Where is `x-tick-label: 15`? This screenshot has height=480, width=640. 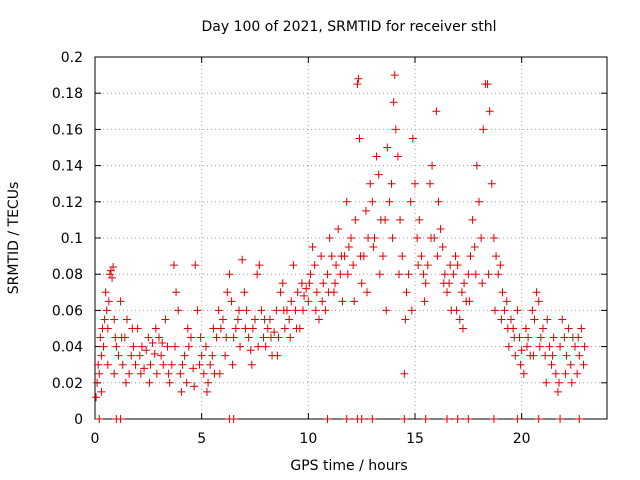 x-tick-label: 15 is located at coordinates (415, 439).